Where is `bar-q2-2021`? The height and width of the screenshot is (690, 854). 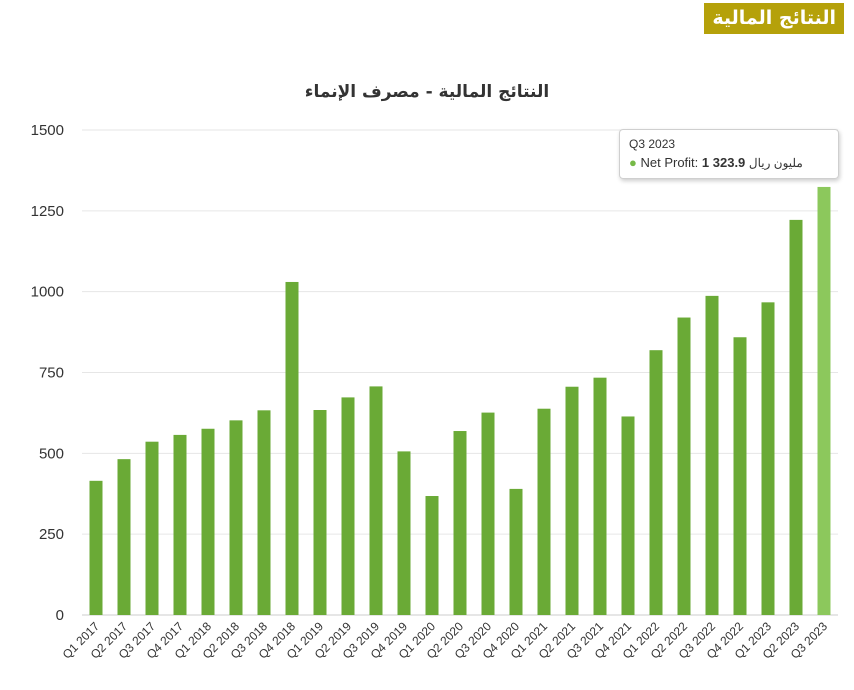 bar-q2-2021 is located at coordinates (572, 500).